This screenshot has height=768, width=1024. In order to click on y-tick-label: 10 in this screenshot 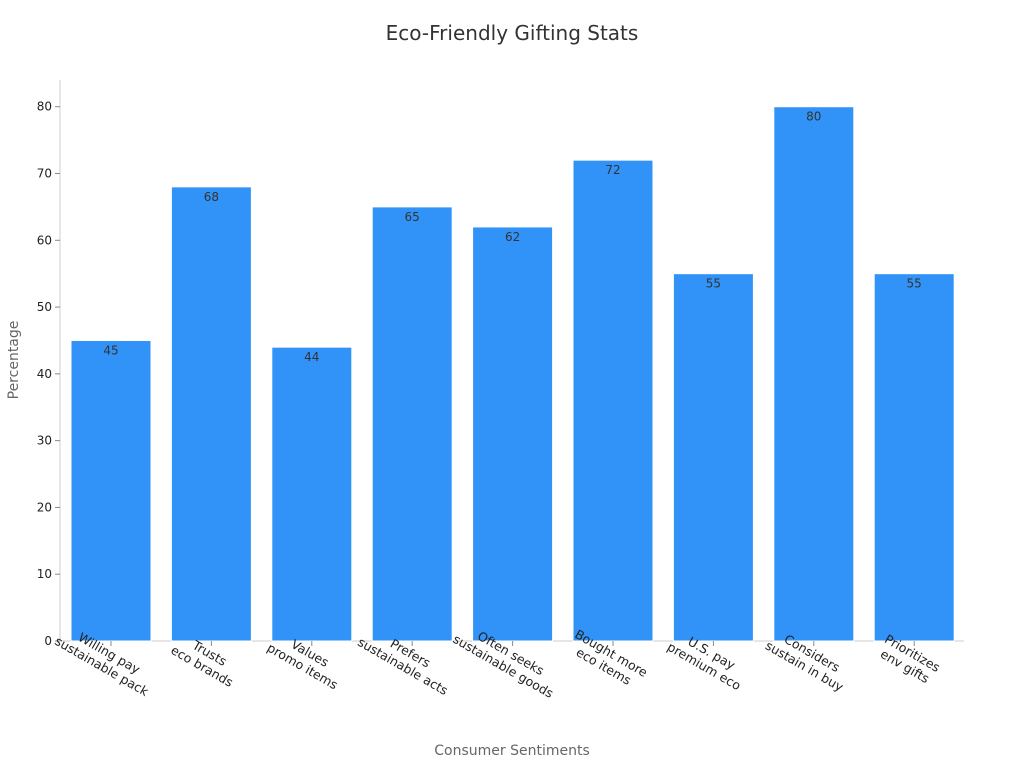, I will do `click(44, 574)`.